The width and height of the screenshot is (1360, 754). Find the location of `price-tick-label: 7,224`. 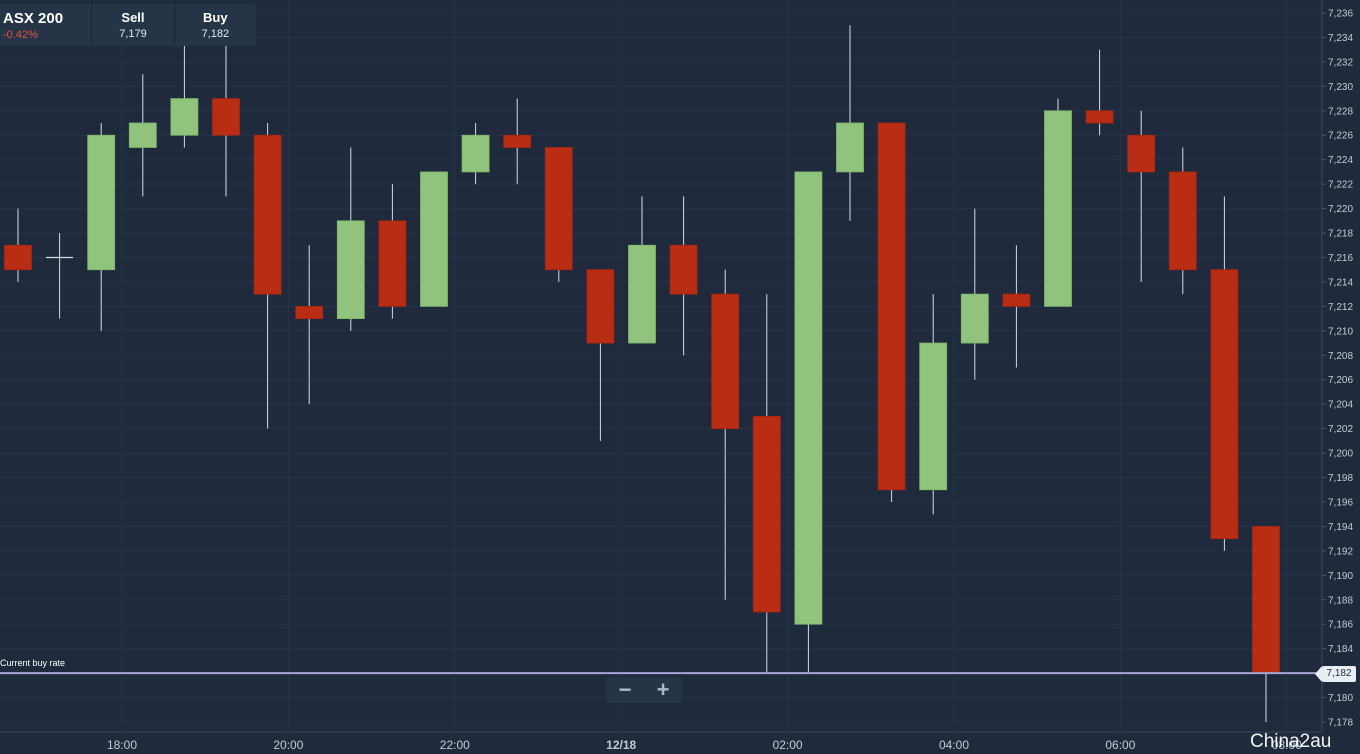

price-tick-label: 7,224 is located at coordinates (1340, 160).